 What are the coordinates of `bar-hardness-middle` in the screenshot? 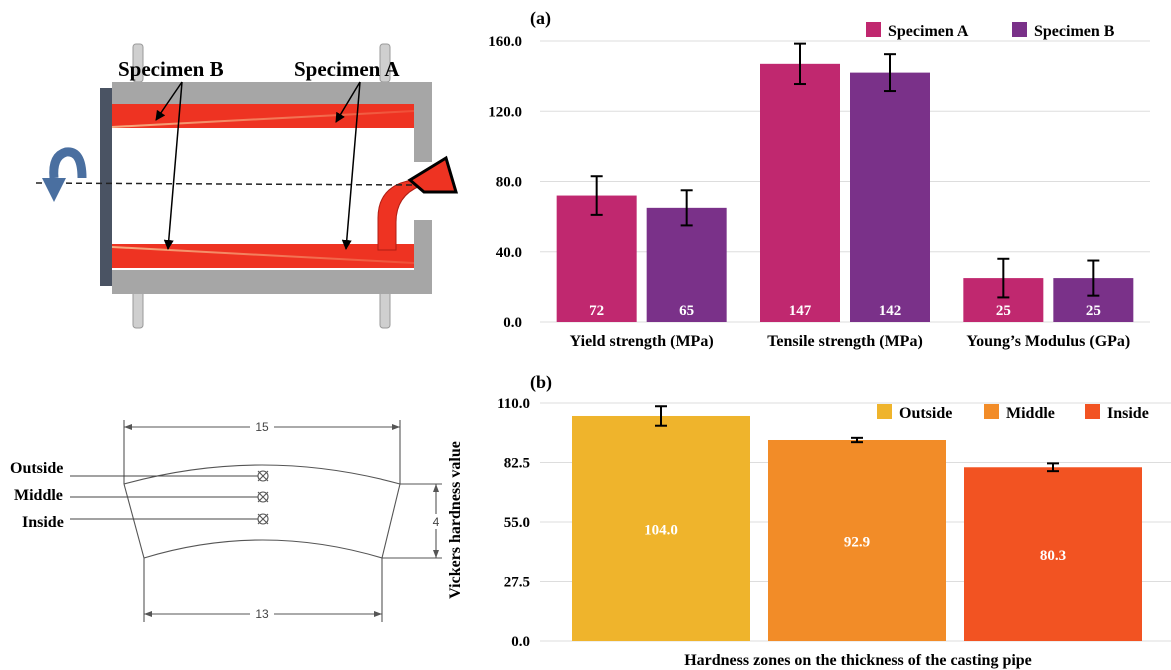 It's located at (857, 540).